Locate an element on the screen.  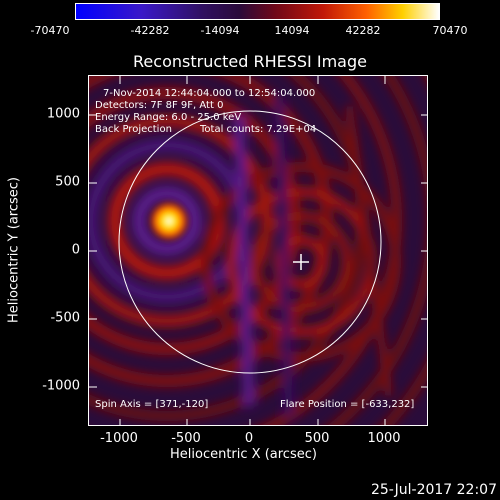
colorbar-tick: -14094 is located at coordinates (220, 30).